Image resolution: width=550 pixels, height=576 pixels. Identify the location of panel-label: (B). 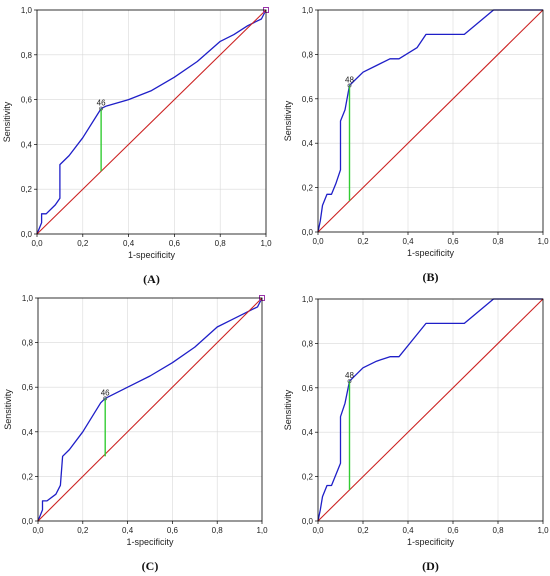
(431, 277).